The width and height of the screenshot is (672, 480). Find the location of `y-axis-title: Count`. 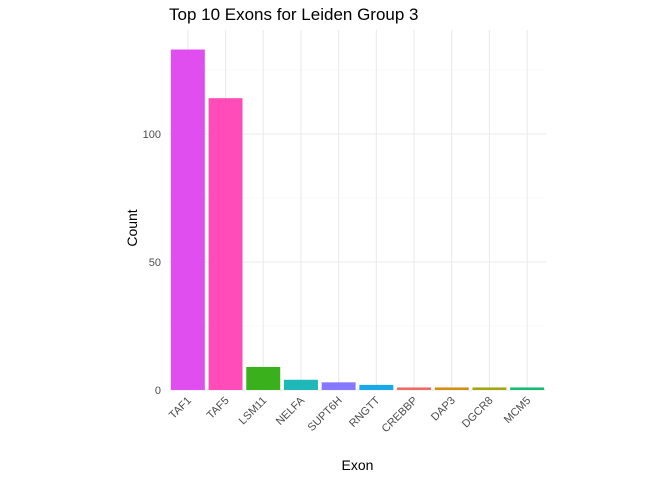

y-axis-title: Count is located at coordinates (132, 227).